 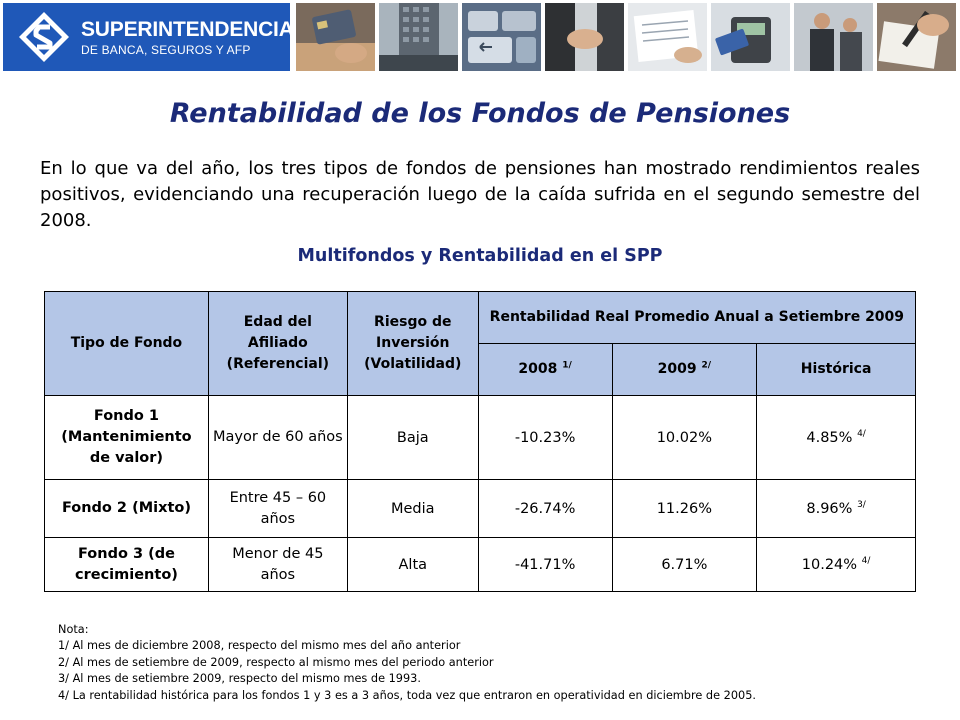 I want to click on logo-subtitle: DE BANCA, SEGUROS Y AFP, so click(x=166, y=49).